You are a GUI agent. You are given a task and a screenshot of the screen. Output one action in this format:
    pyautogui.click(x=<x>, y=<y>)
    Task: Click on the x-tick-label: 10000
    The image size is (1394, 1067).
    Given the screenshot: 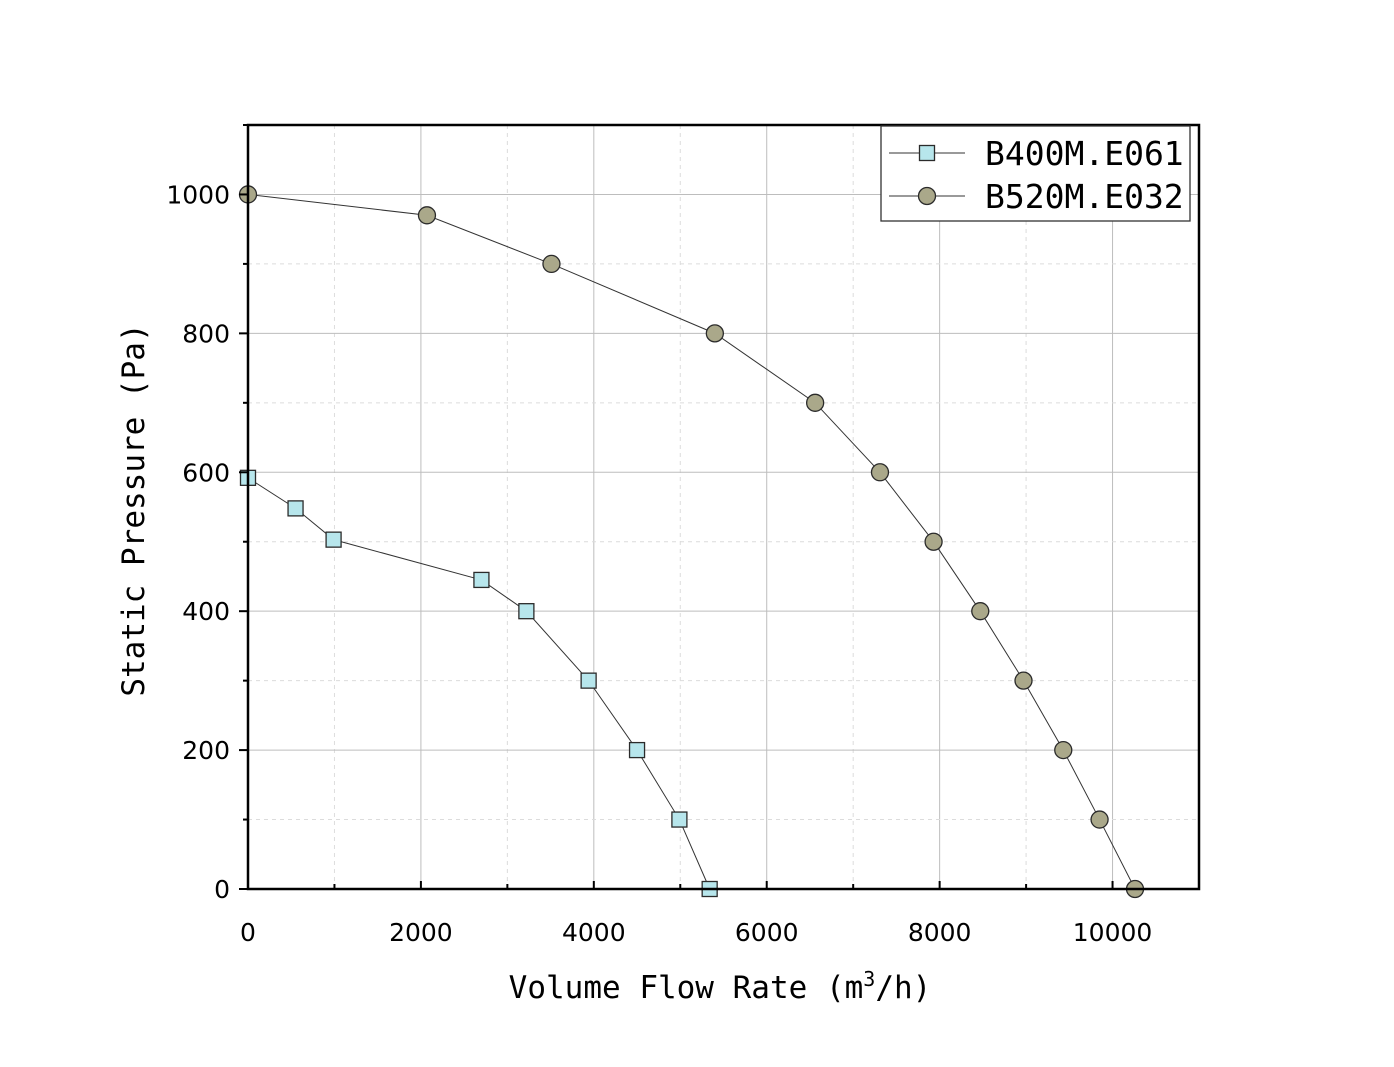 What is the action you would take?
    pyautogui.click(x=1113, y=932)
    